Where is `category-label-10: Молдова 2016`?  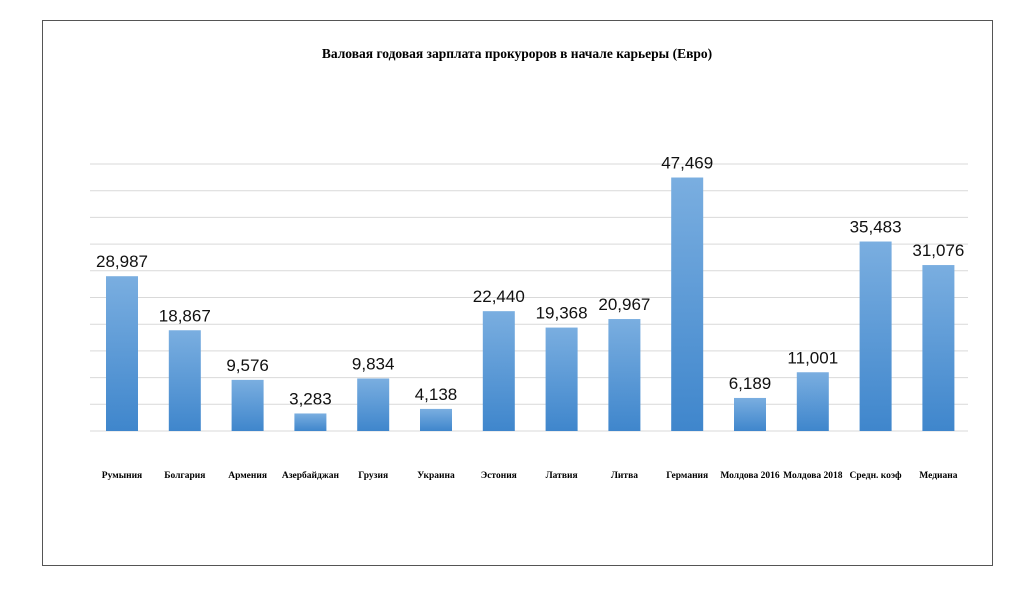
category-label-10: Молдова 2016 is located at coordinates (750, 476).